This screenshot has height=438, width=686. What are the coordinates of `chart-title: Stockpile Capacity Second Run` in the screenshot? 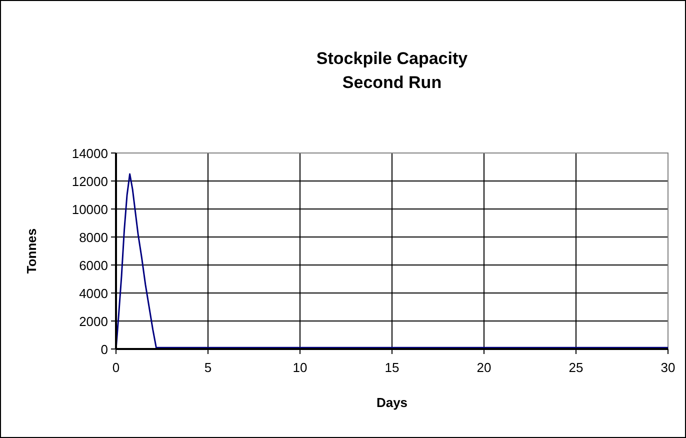 It's located at (392, 70).